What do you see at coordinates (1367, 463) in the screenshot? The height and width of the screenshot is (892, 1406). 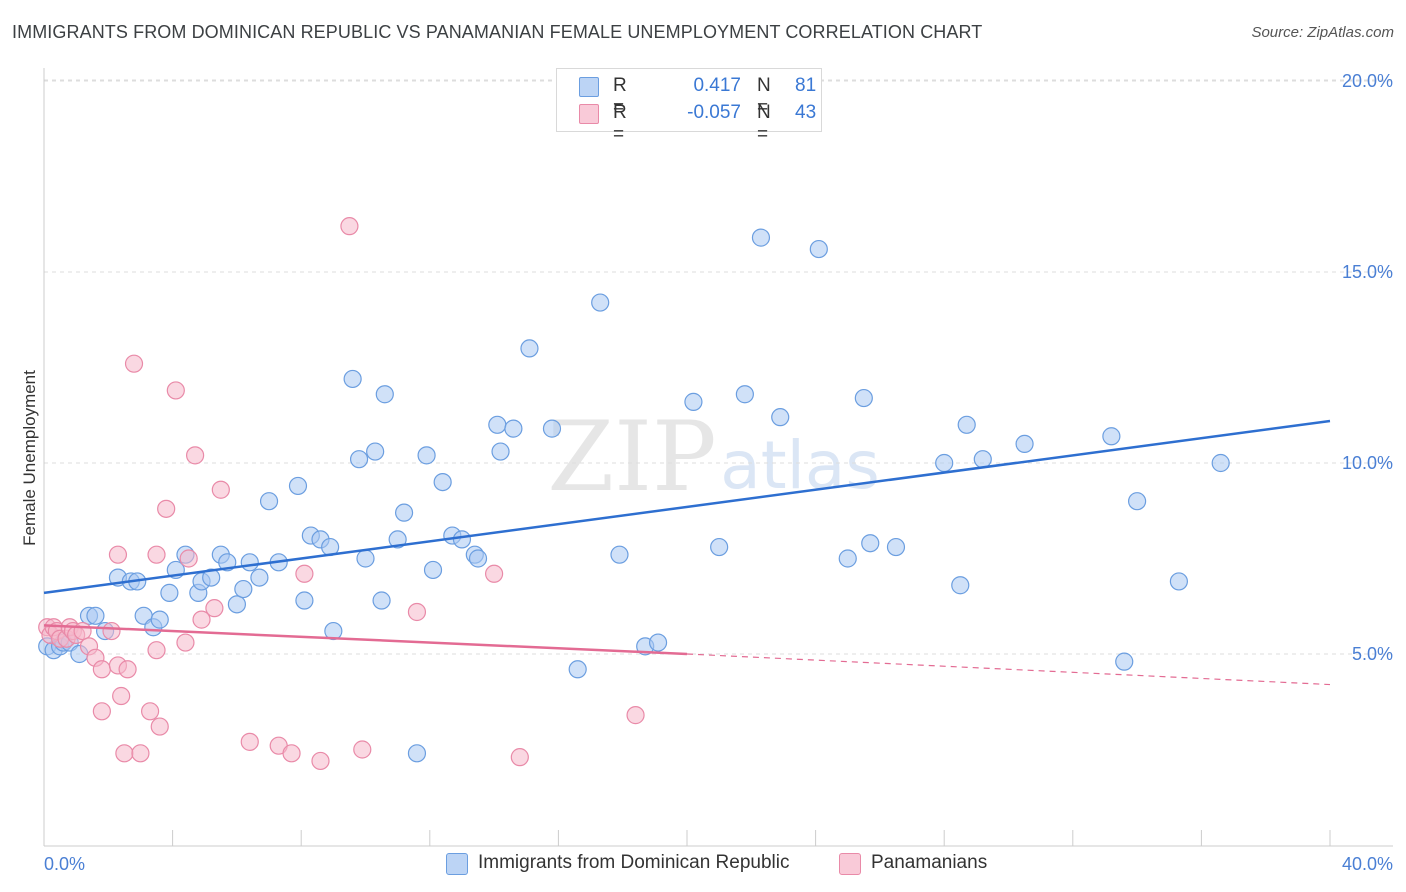 I see `y-tick-label: 10.0%` at bounding box center [1367, 463].